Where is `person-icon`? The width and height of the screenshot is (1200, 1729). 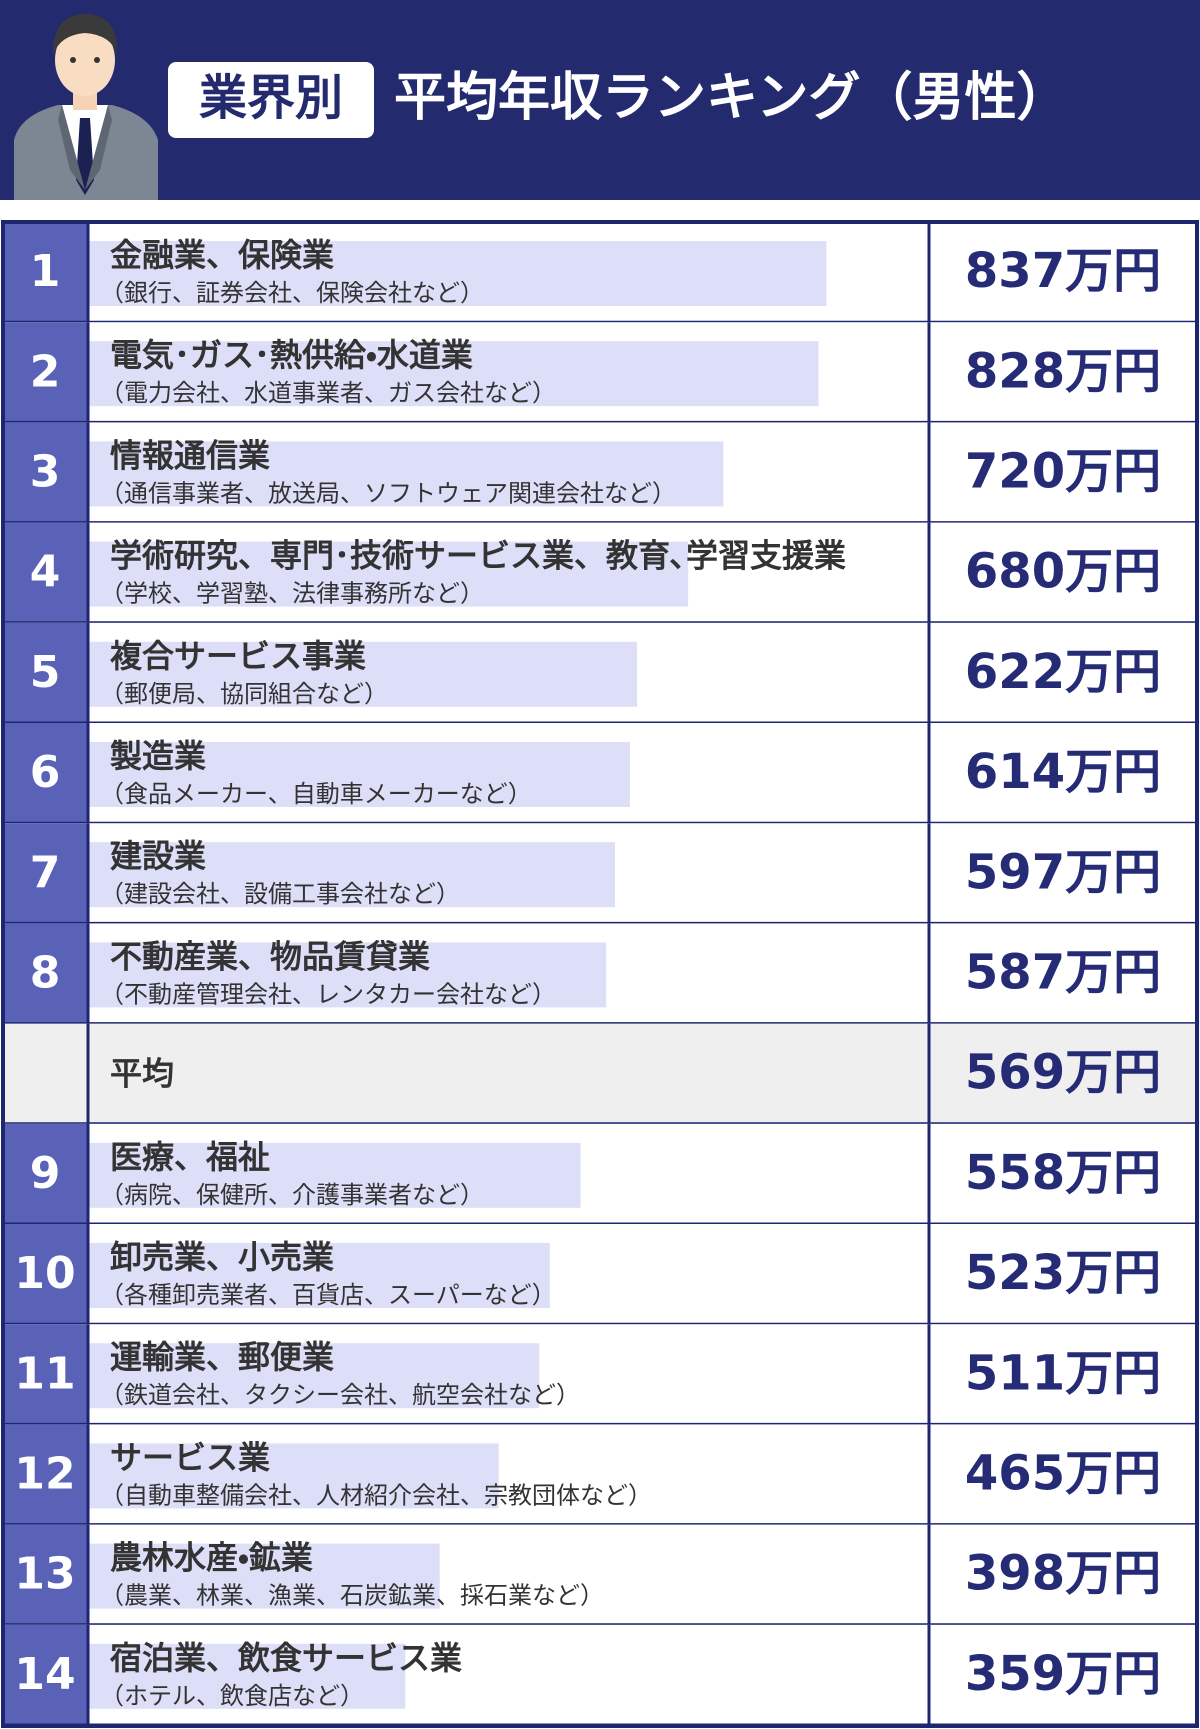 person-icon is located at coordinates (86, 107).